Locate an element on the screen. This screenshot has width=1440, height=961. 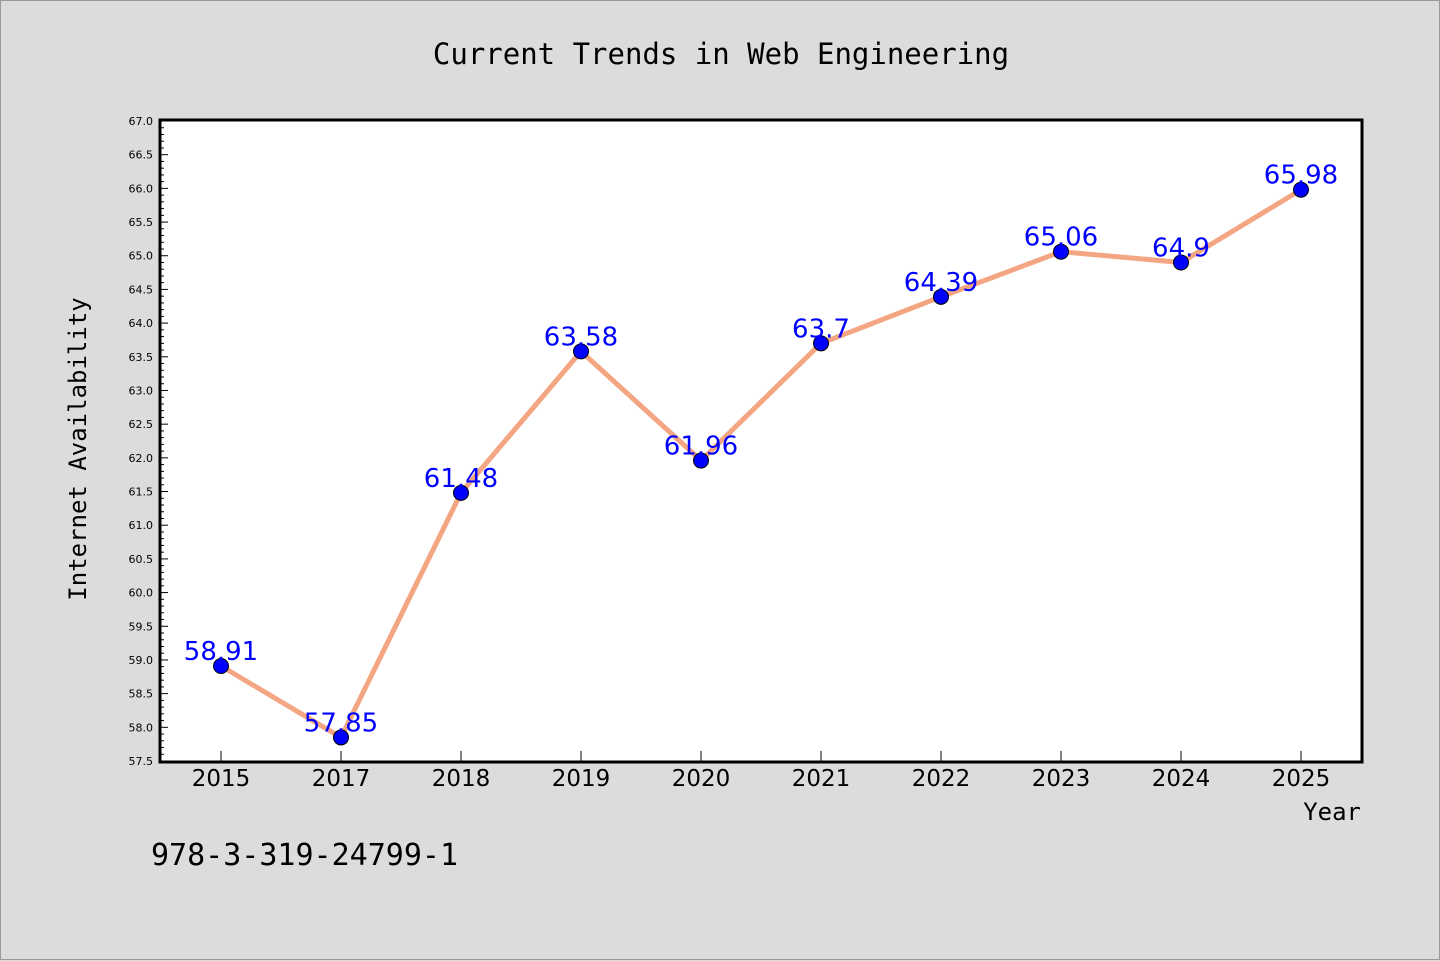
y-tick-label: 67.0 is located at coordinates (141, 121).